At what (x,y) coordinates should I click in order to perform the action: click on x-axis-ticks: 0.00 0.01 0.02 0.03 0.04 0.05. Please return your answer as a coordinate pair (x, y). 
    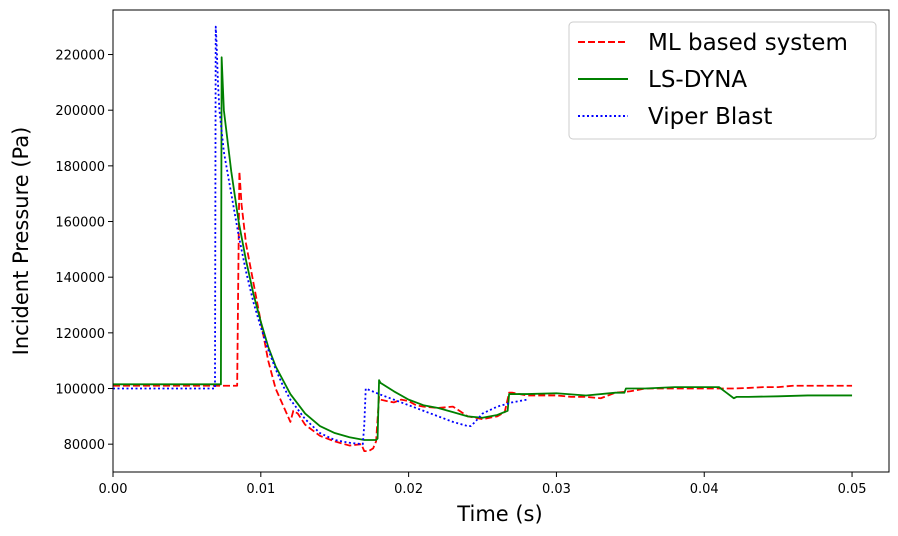
    Looking at the image, I should click on (483, 484).